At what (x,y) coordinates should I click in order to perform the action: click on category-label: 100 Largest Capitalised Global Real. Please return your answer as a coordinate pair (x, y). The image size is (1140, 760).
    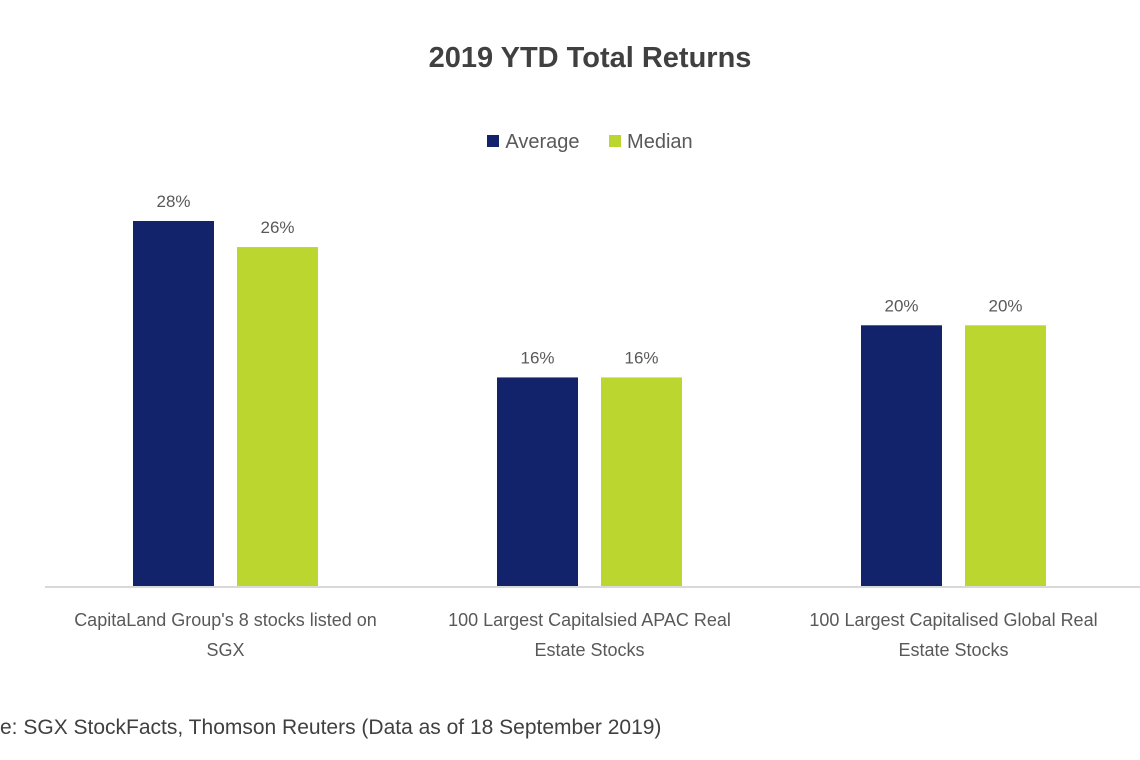
    Looking at the image, I should click on (953, 620).